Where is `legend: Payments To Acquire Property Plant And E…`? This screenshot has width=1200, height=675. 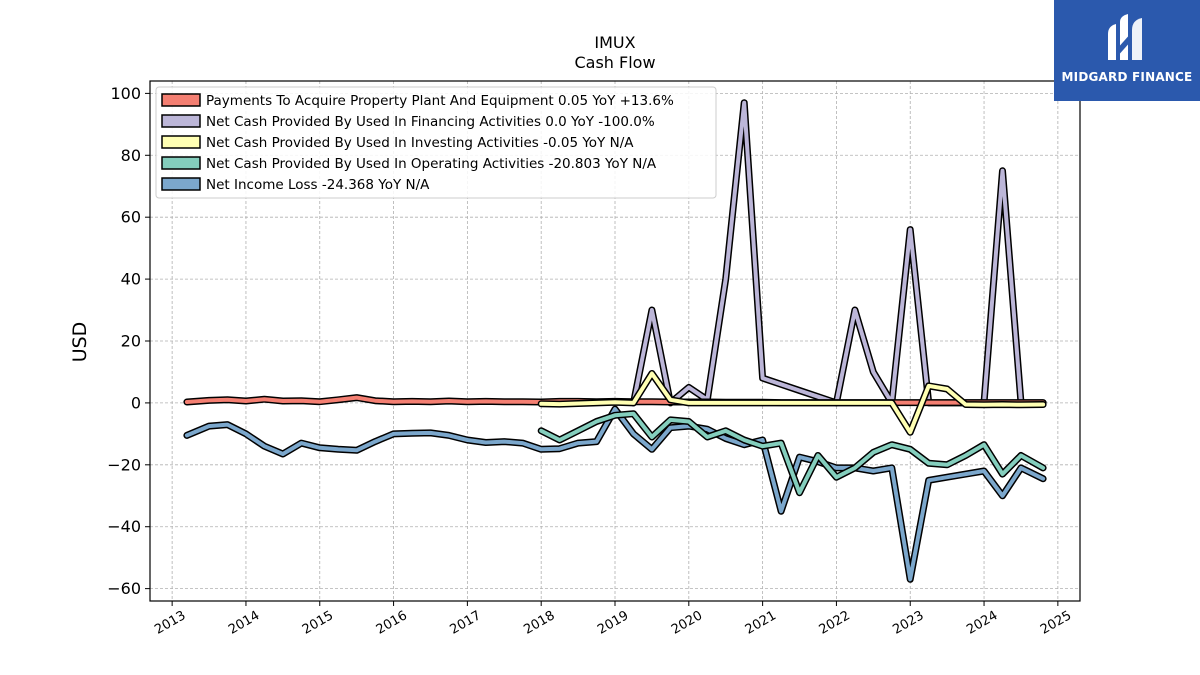 legend: Payments To Acquire Property Plant And E… is located at coordinates (436, 142).